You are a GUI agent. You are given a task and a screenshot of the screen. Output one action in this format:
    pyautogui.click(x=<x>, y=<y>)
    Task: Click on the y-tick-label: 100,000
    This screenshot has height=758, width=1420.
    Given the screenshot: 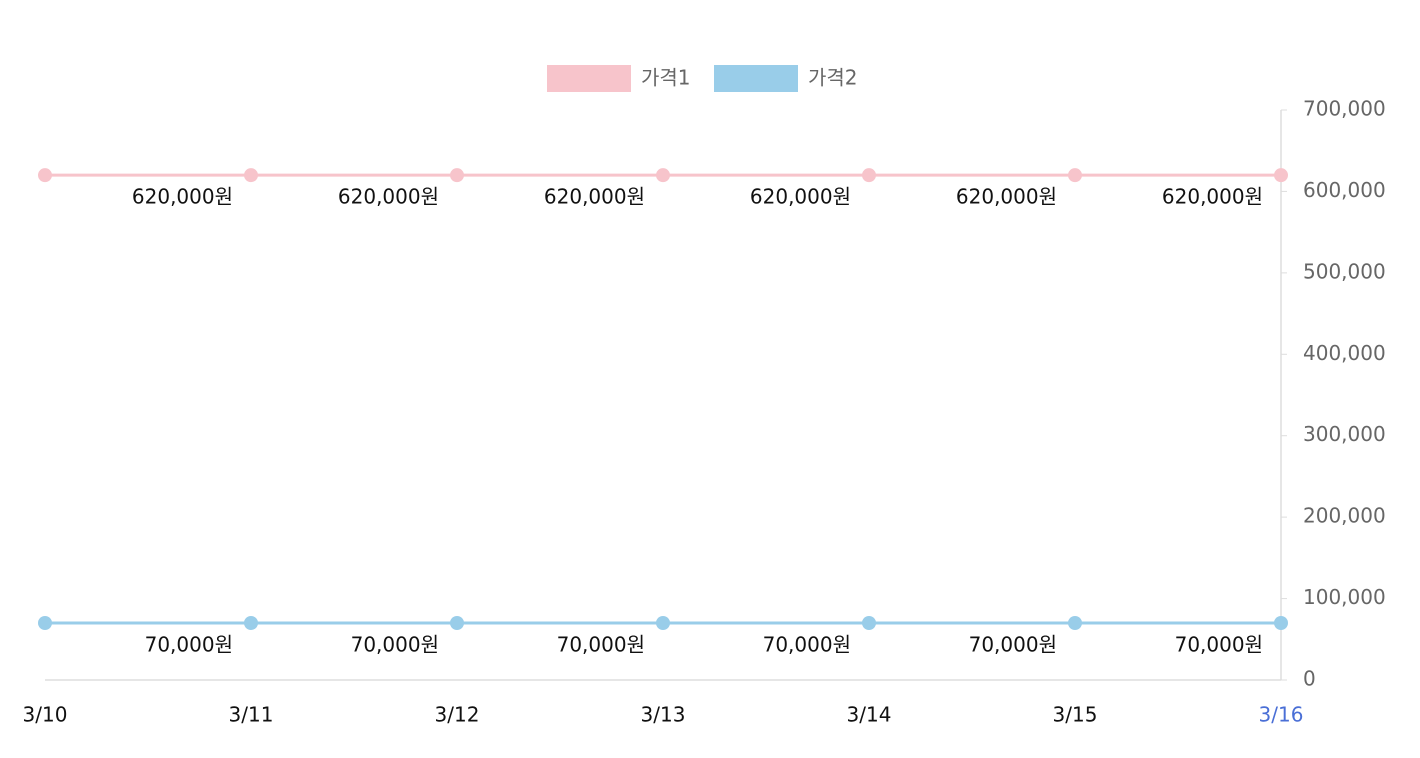 What is the action you would take?
    pyautogui.click(x=1344, y=597)
    